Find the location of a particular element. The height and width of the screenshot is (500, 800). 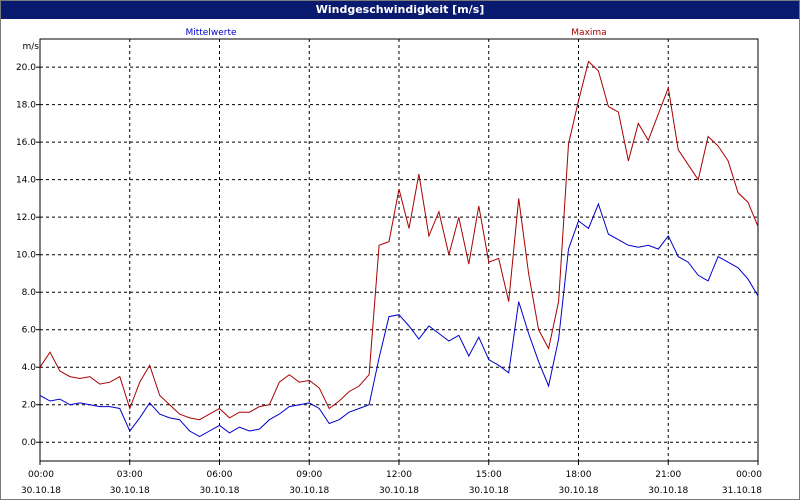

y-tick-label: 12.0 is located at coordinates (26, 218).